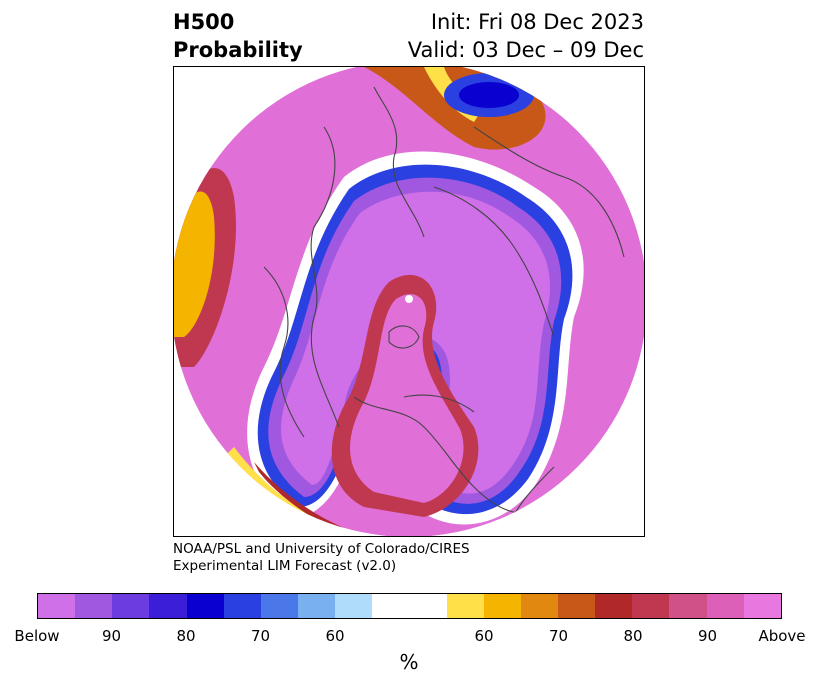  What do you see at coordinates (782, 636) in the screenshot?
I see `colorbar-tick-label: Above` at bounding box center [782, 636].